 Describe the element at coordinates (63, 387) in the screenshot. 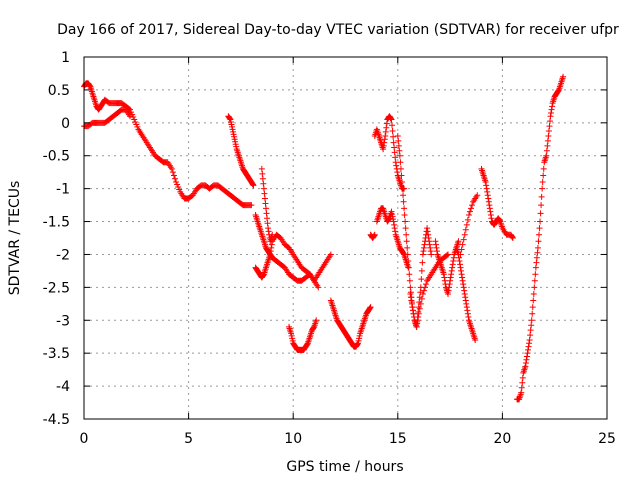

I see `y-tick-label: -4` at that location.